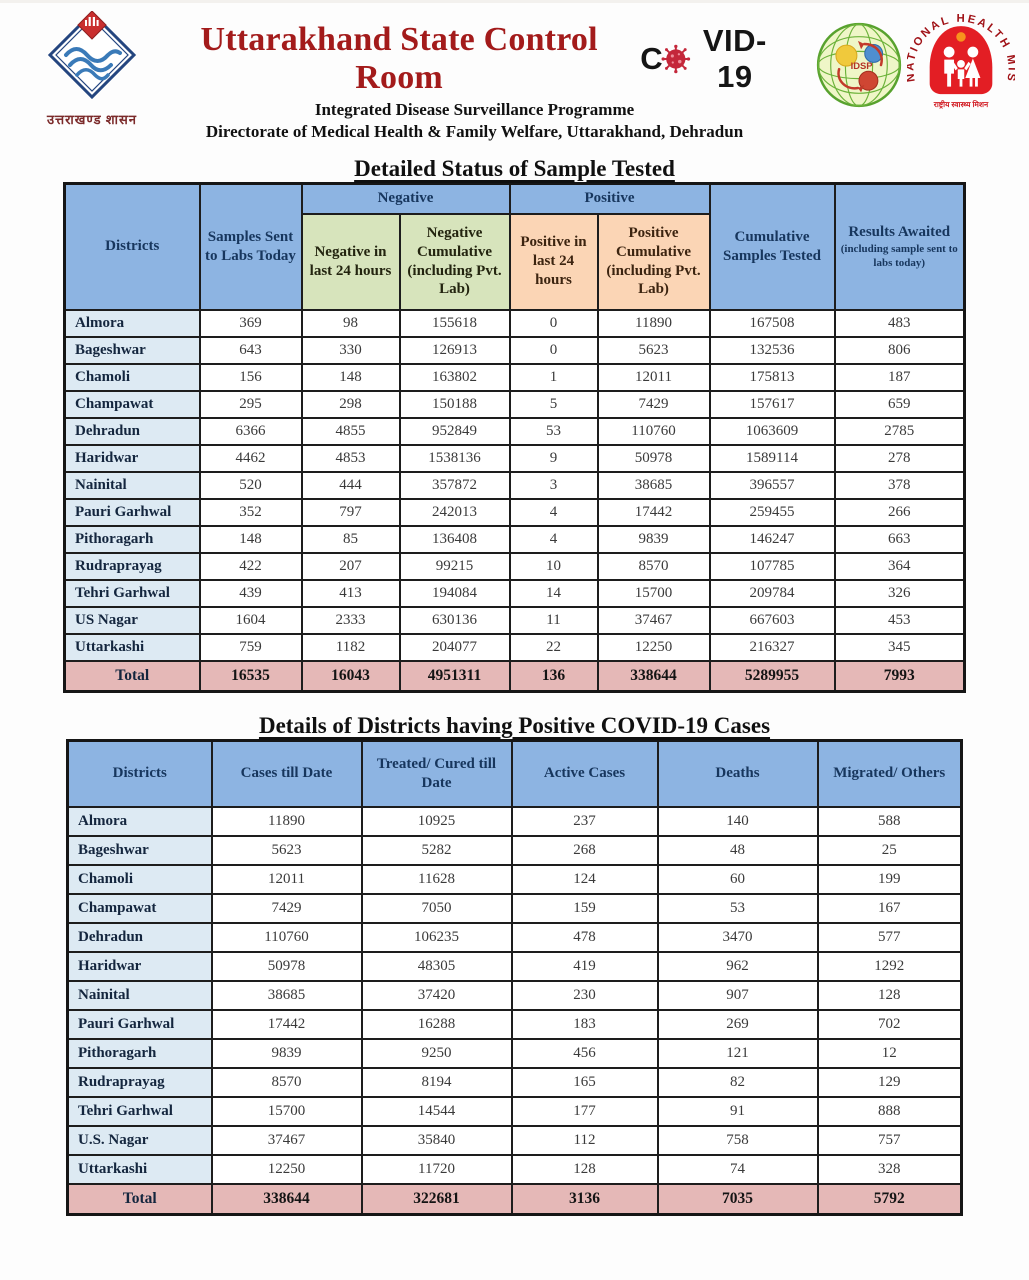 Image resolution: width=1029 pixels, height=1280 pixels. Describe the element at coordinates (772, 593) in the screenshot. I see `value-cell: 209784` at that location.